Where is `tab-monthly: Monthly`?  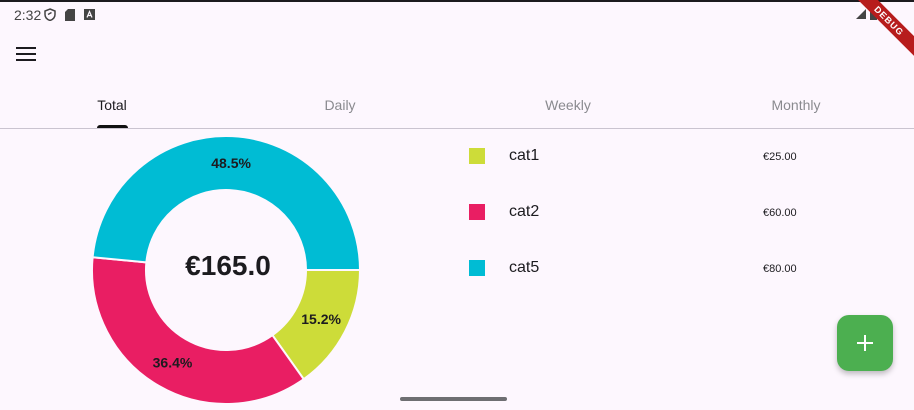
tab-monthly: Monthly is located at coordinates (796, 105).